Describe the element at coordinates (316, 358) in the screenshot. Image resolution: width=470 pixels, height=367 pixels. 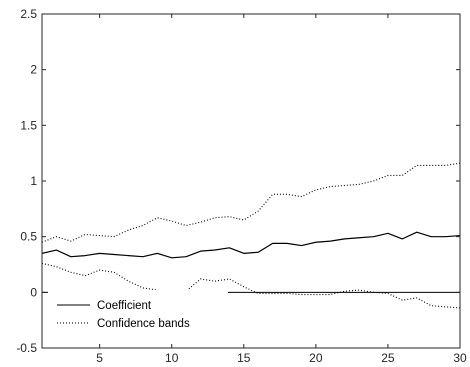
I see `x-tick-label: 20` at that location.